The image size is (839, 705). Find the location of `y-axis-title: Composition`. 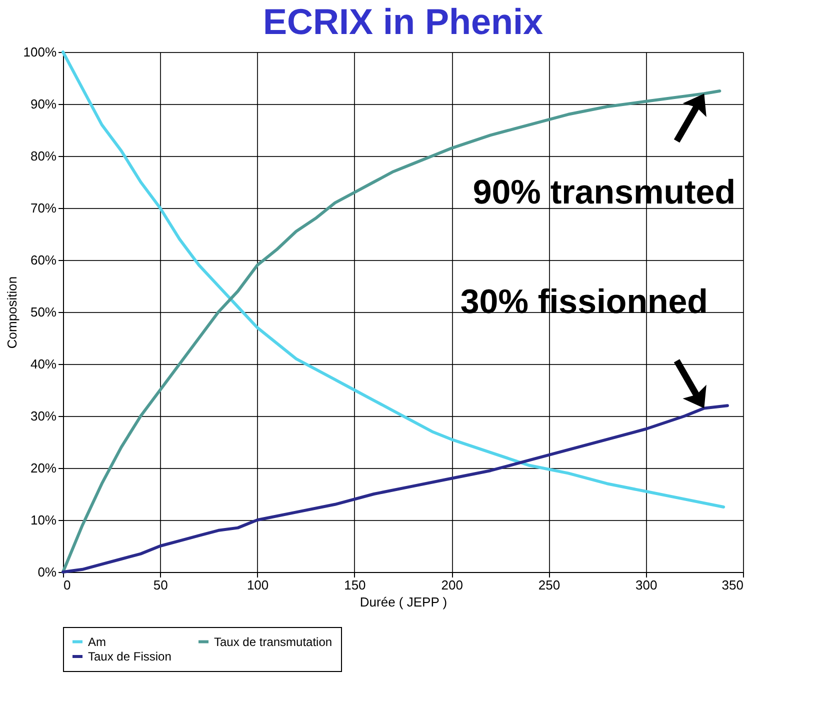

y-axis-title: Composition is located at coordinates (12, 312).